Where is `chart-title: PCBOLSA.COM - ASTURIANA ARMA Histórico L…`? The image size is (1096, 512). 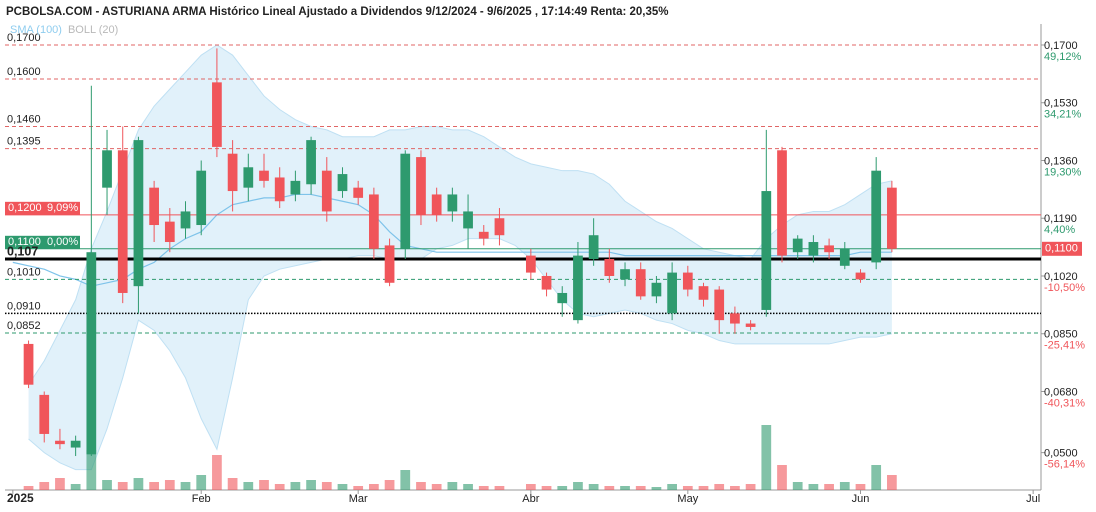
chart-title: PCBOLSA.COM - ASTURIANA ARMA Histórico L… is located at coordinates (337, 12).